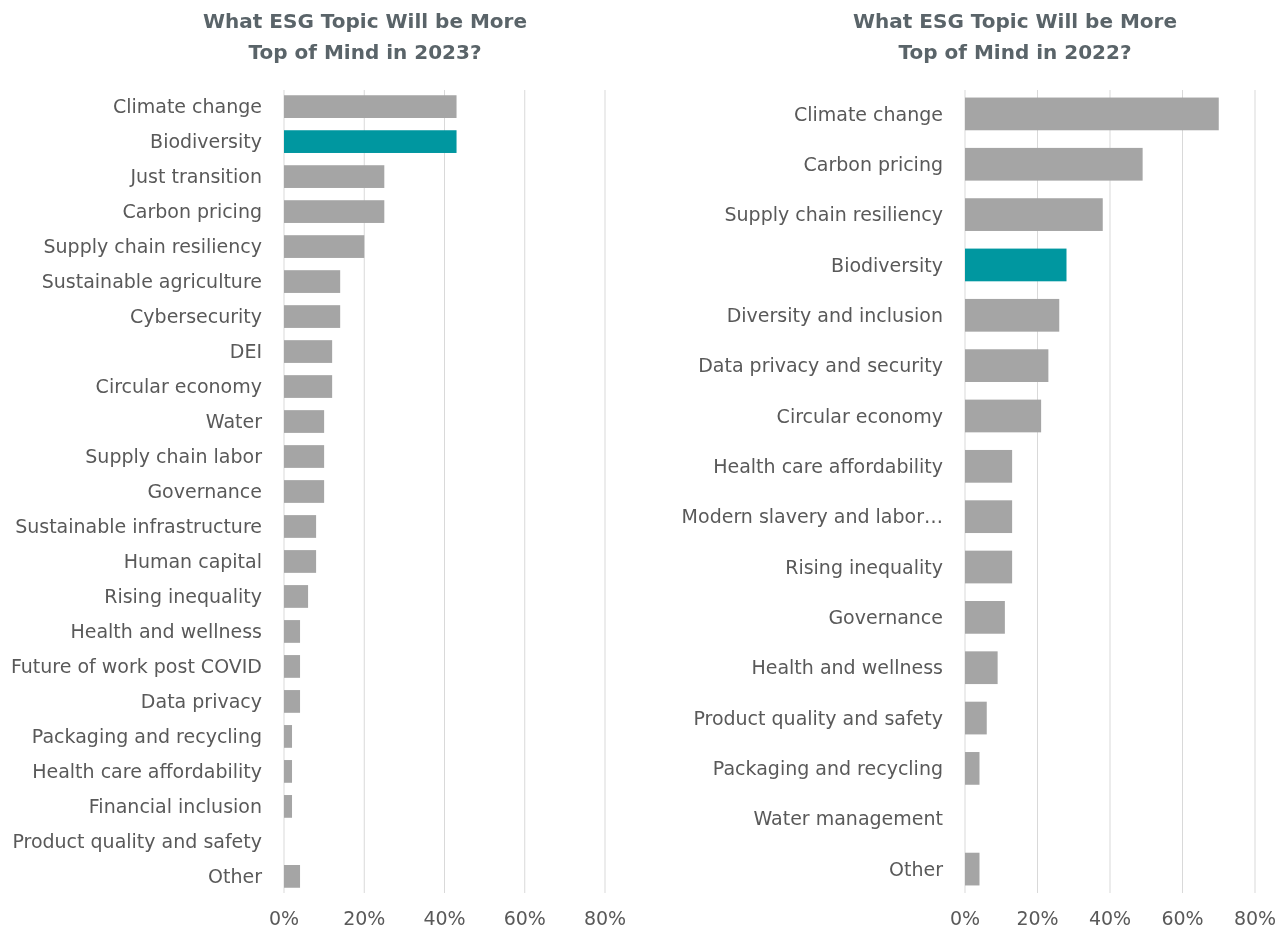 The image size is (1287, 936). Describe the element at coordinates (138, 526) in the screenshot. I see `y-tick-label: Sustainable infrastructure` at that location.